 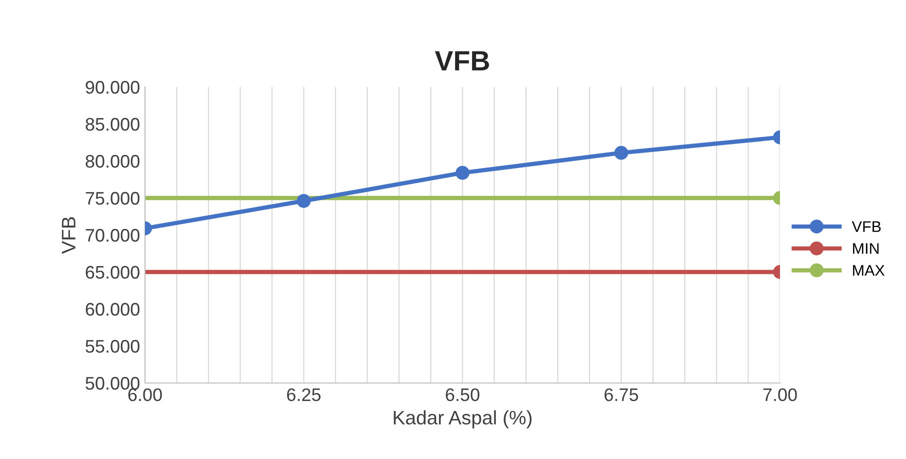 I want to click on point, so click(x=463, y=173).